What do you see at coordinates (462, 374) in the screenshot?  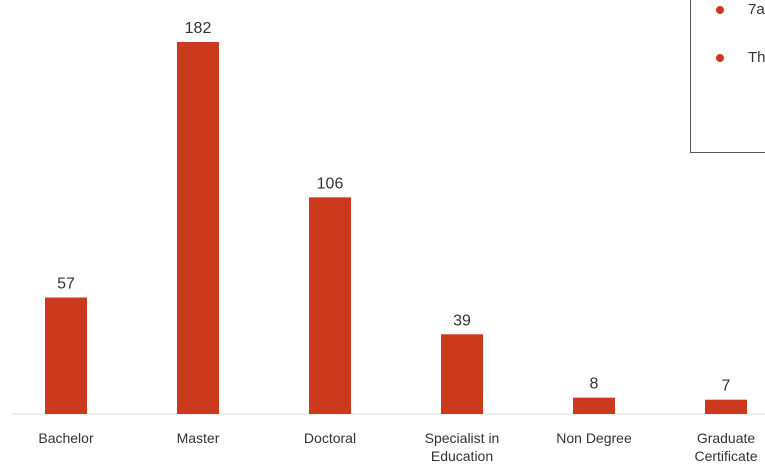 I see `bar-specialist-in-education` at bounding box center [462, 374].